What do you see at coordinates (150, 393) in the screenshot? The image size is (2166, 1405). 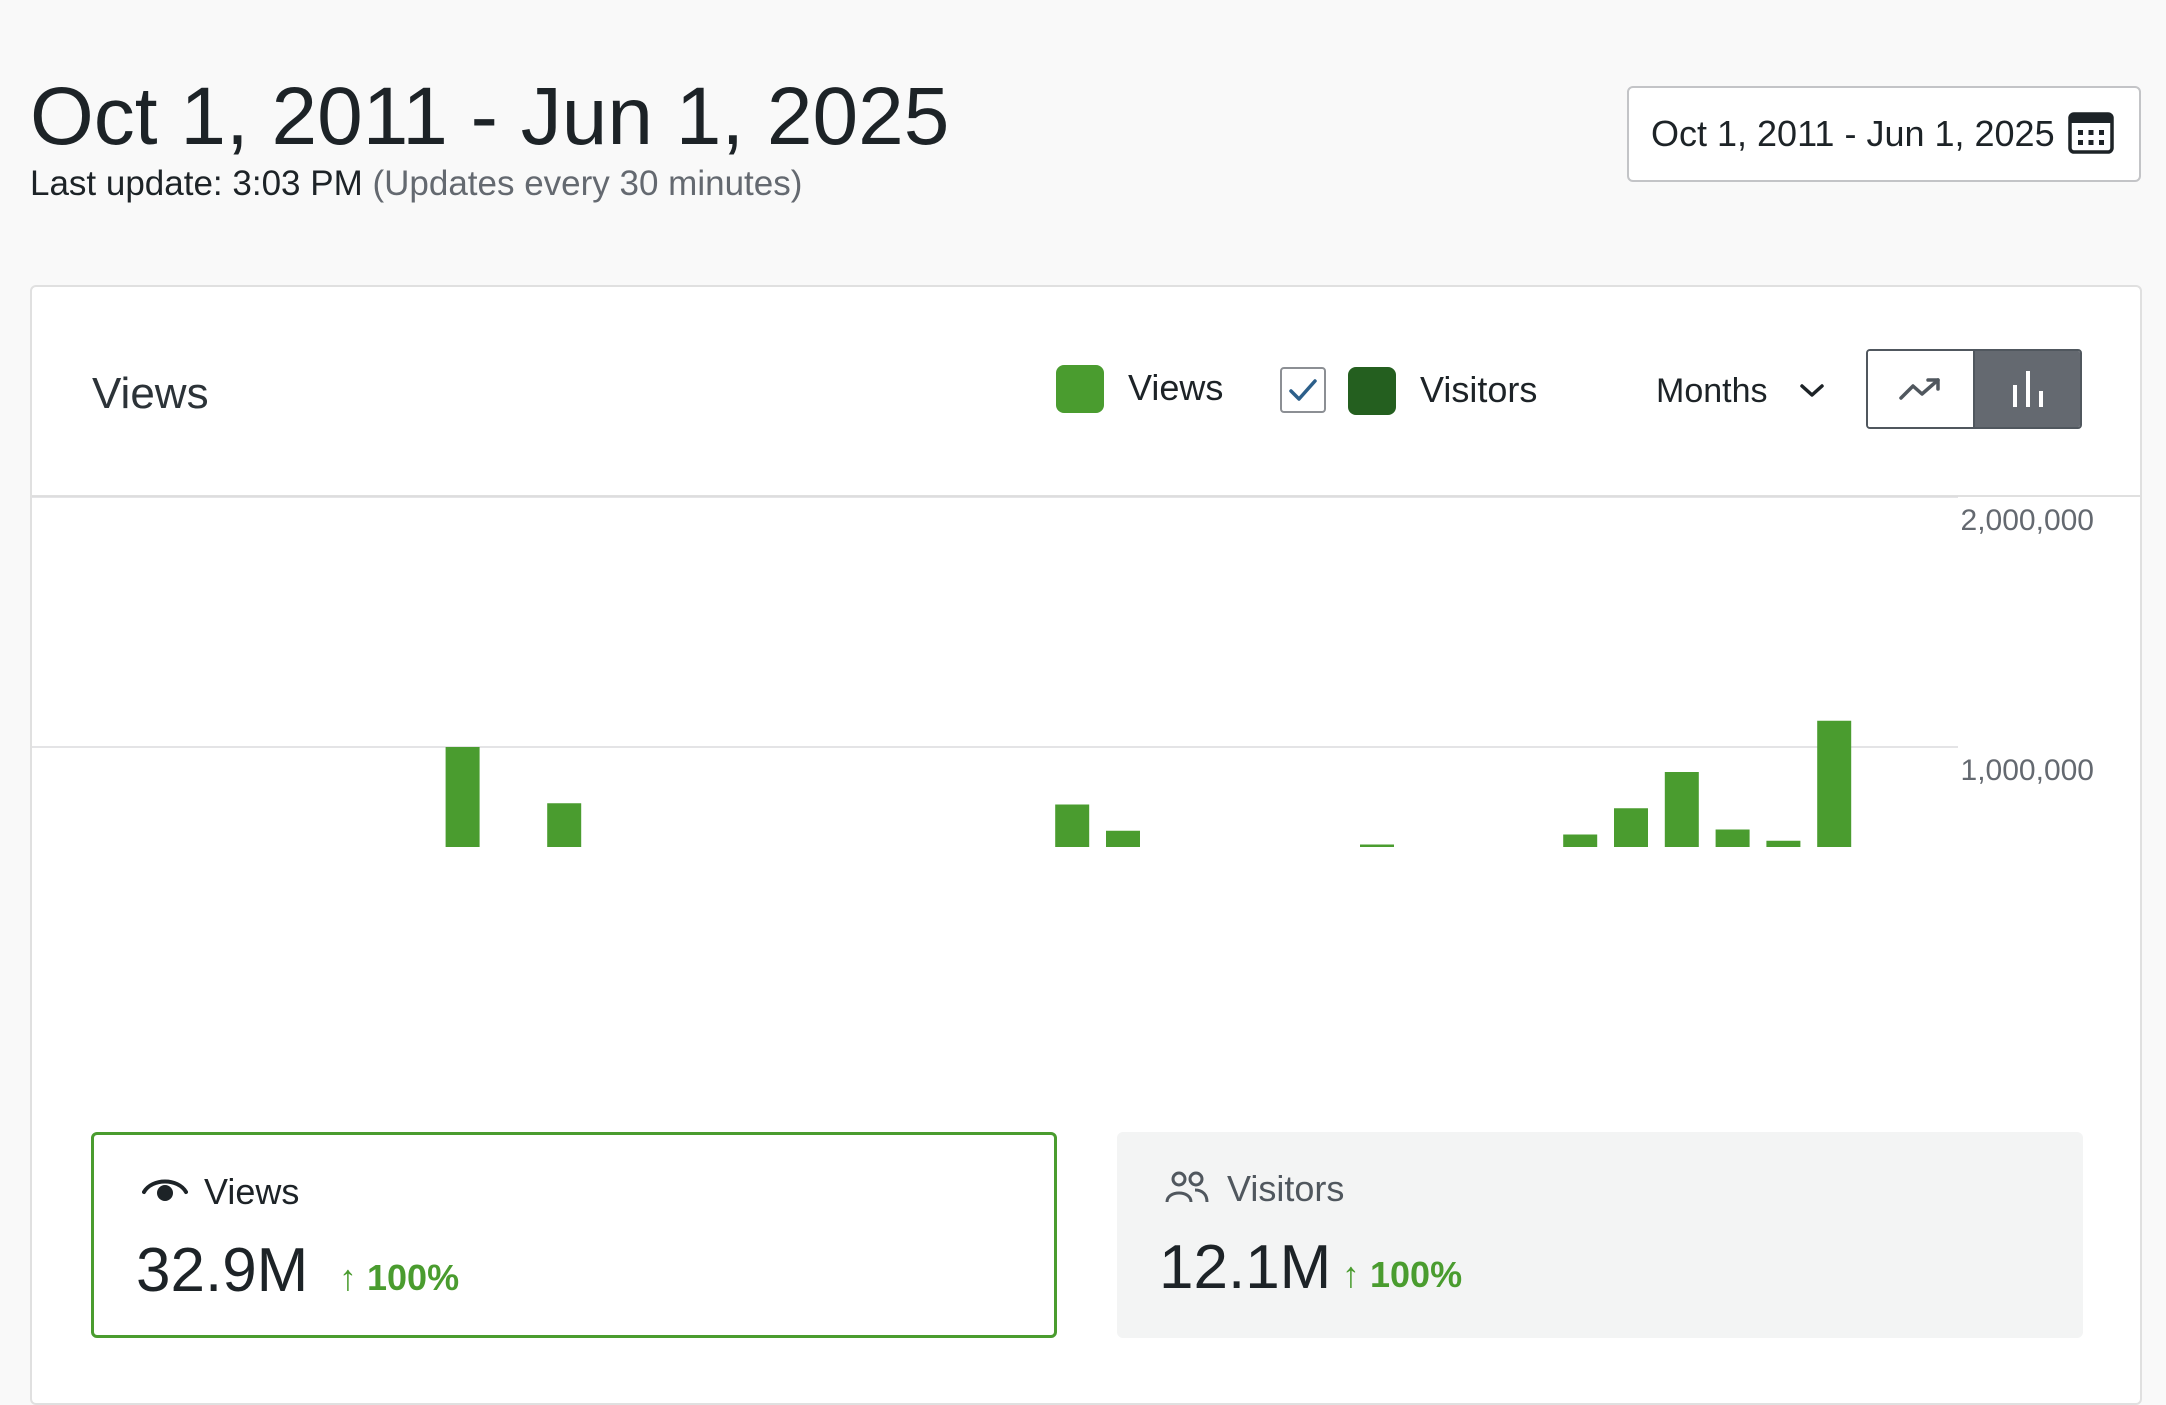 I see `chart-title: Views` at bounding box center [150, 393].